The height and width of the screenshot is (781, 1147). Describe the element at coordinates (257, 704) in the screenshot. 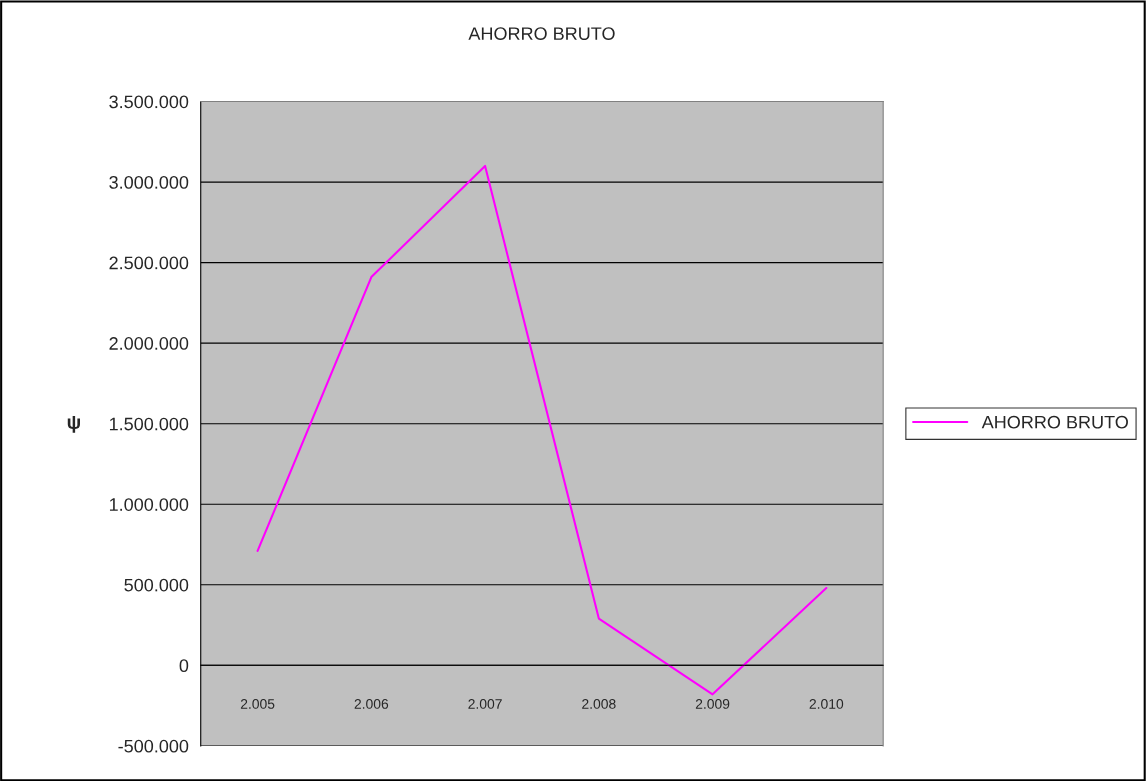

I see `x-tick-label: 2.005` at that location.